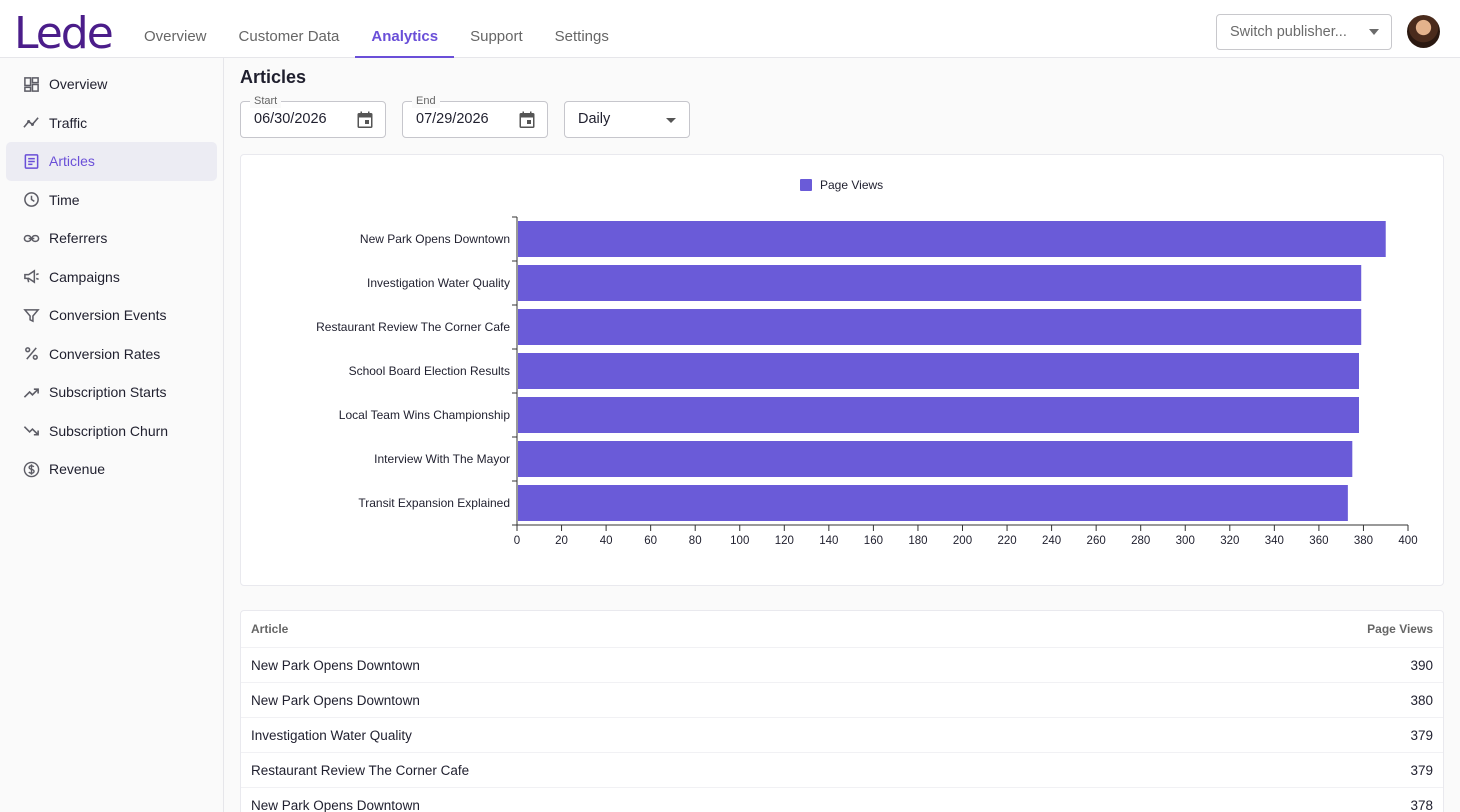 This screenshot has height=812, width=1460. Describe the element at coordinates (1185, 541) in the screenshot. I see `x-tick-label: 300` at that location.